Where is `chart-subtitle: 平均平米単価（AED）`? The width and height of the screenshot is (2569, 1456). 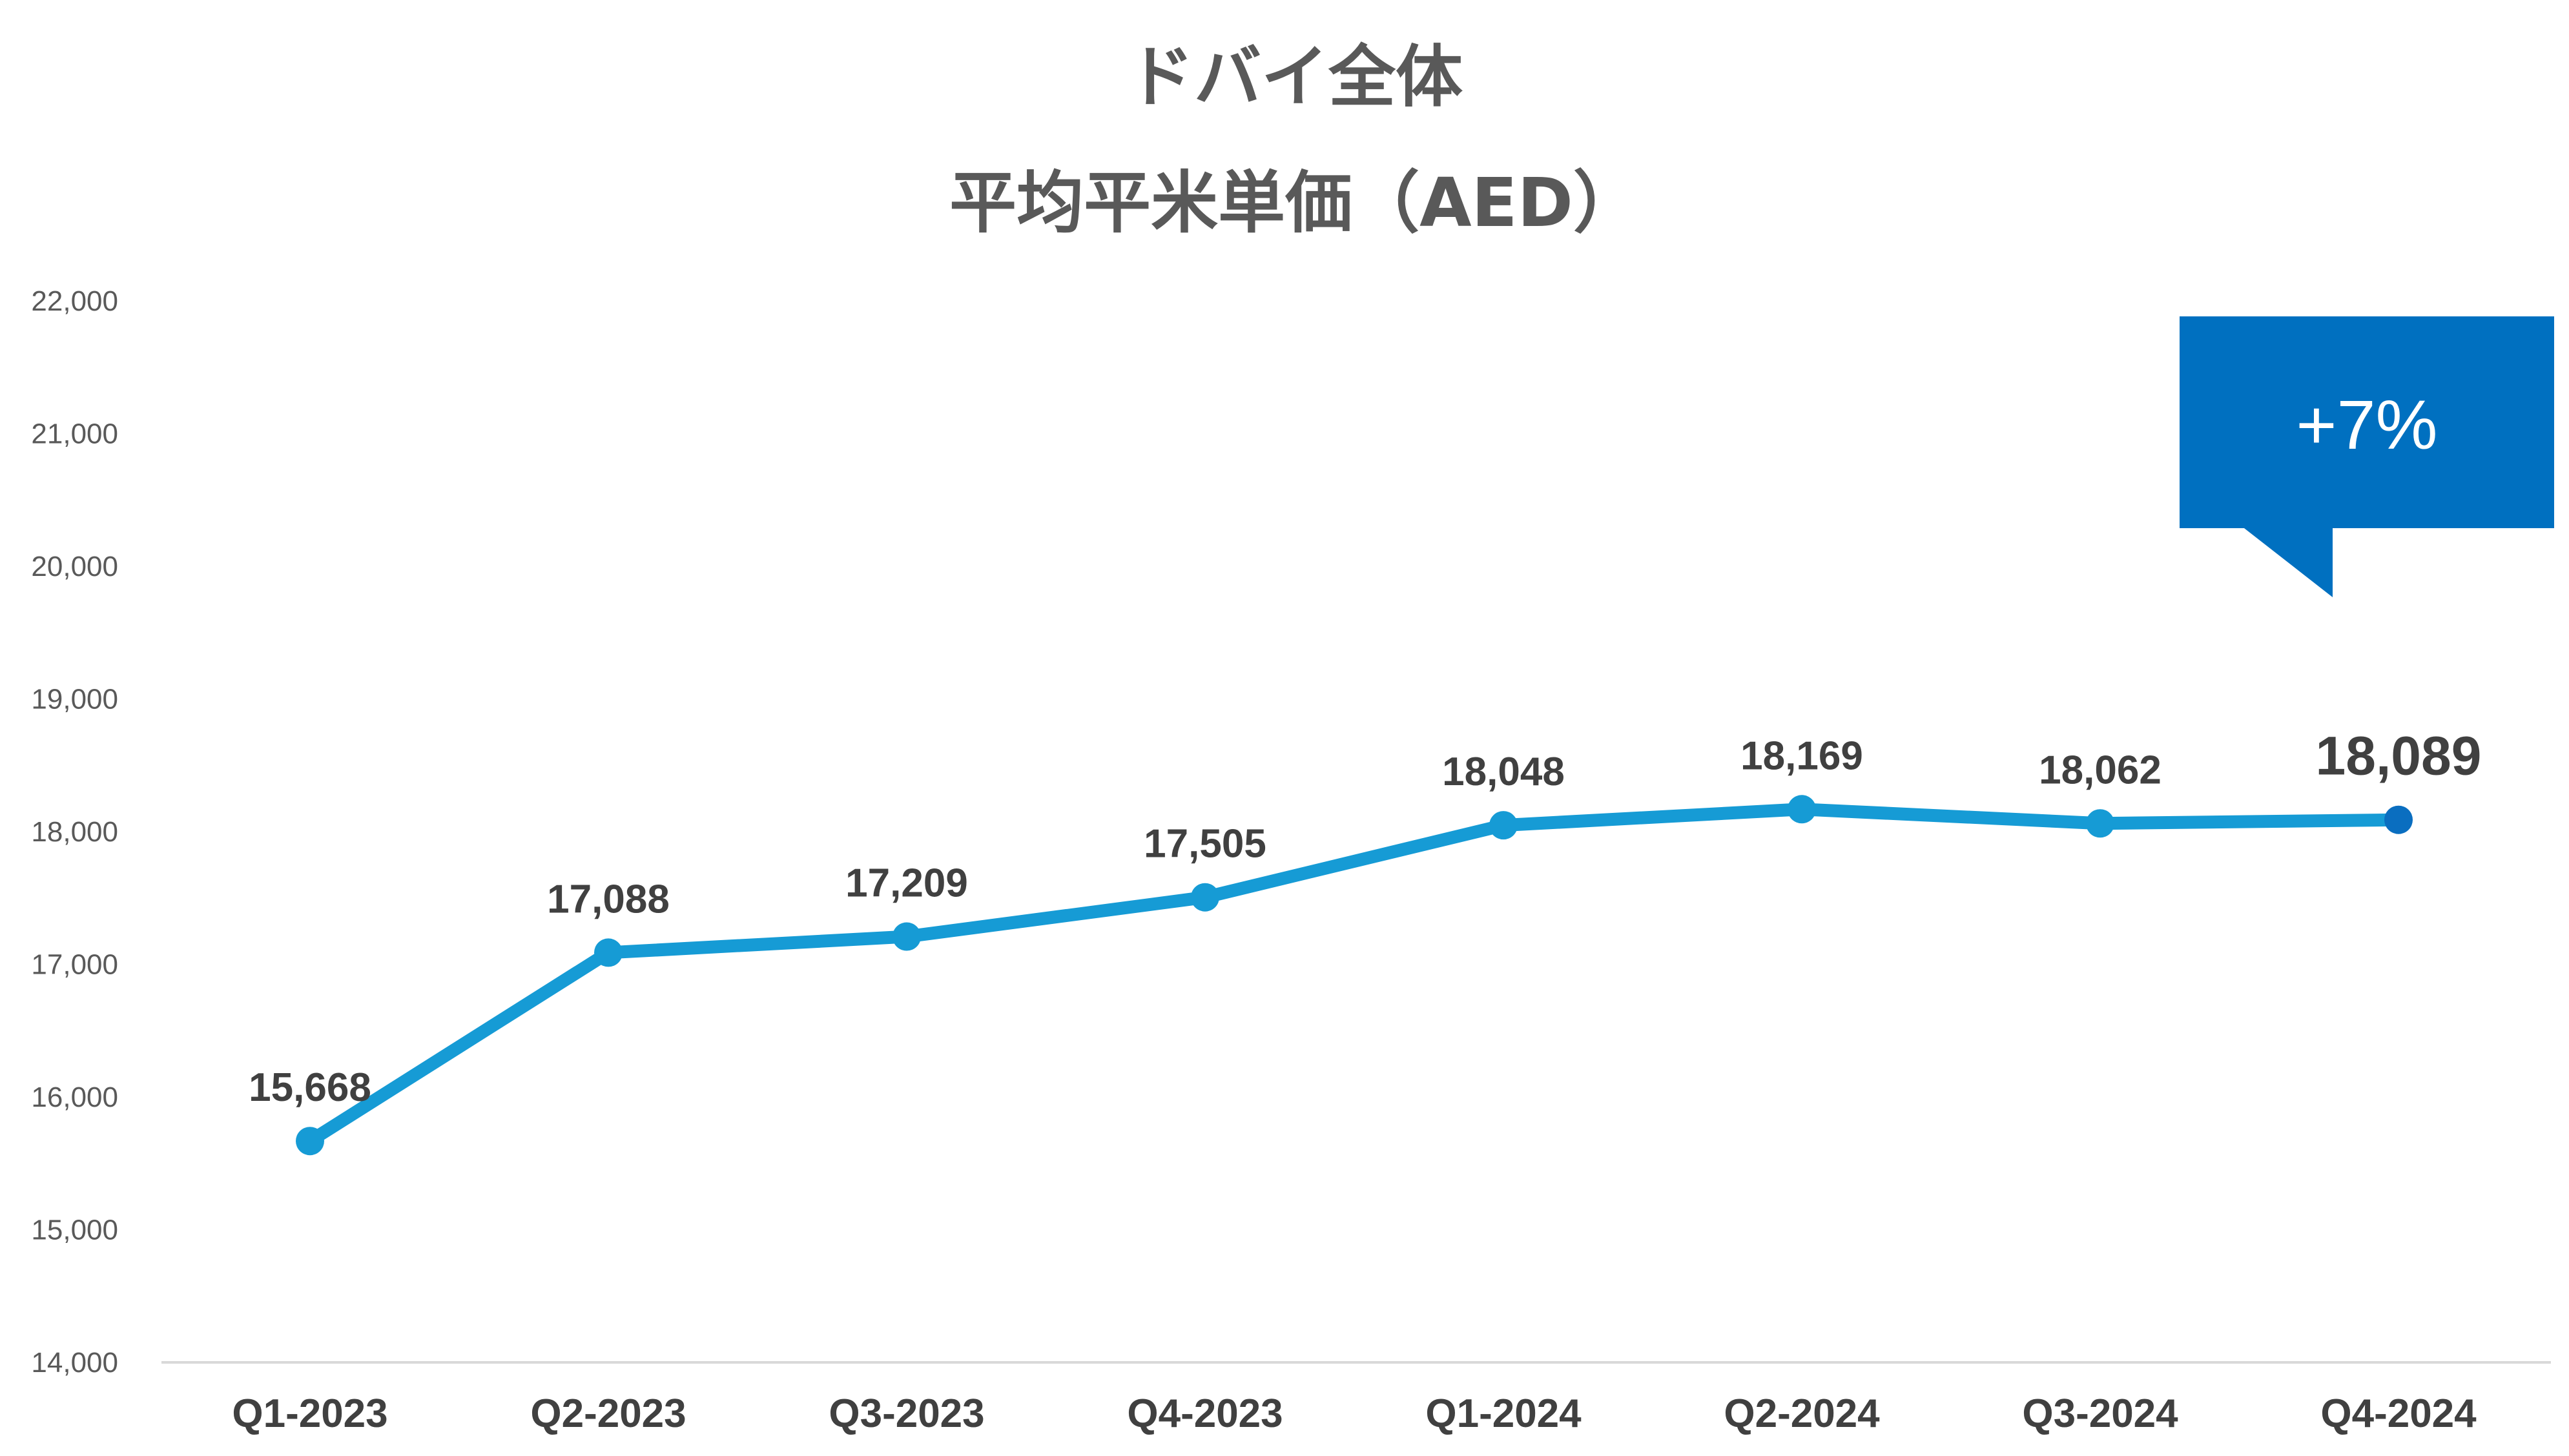
chart-subtitle: 平均平米単価（AED） is located at coordinates (1294, 202).